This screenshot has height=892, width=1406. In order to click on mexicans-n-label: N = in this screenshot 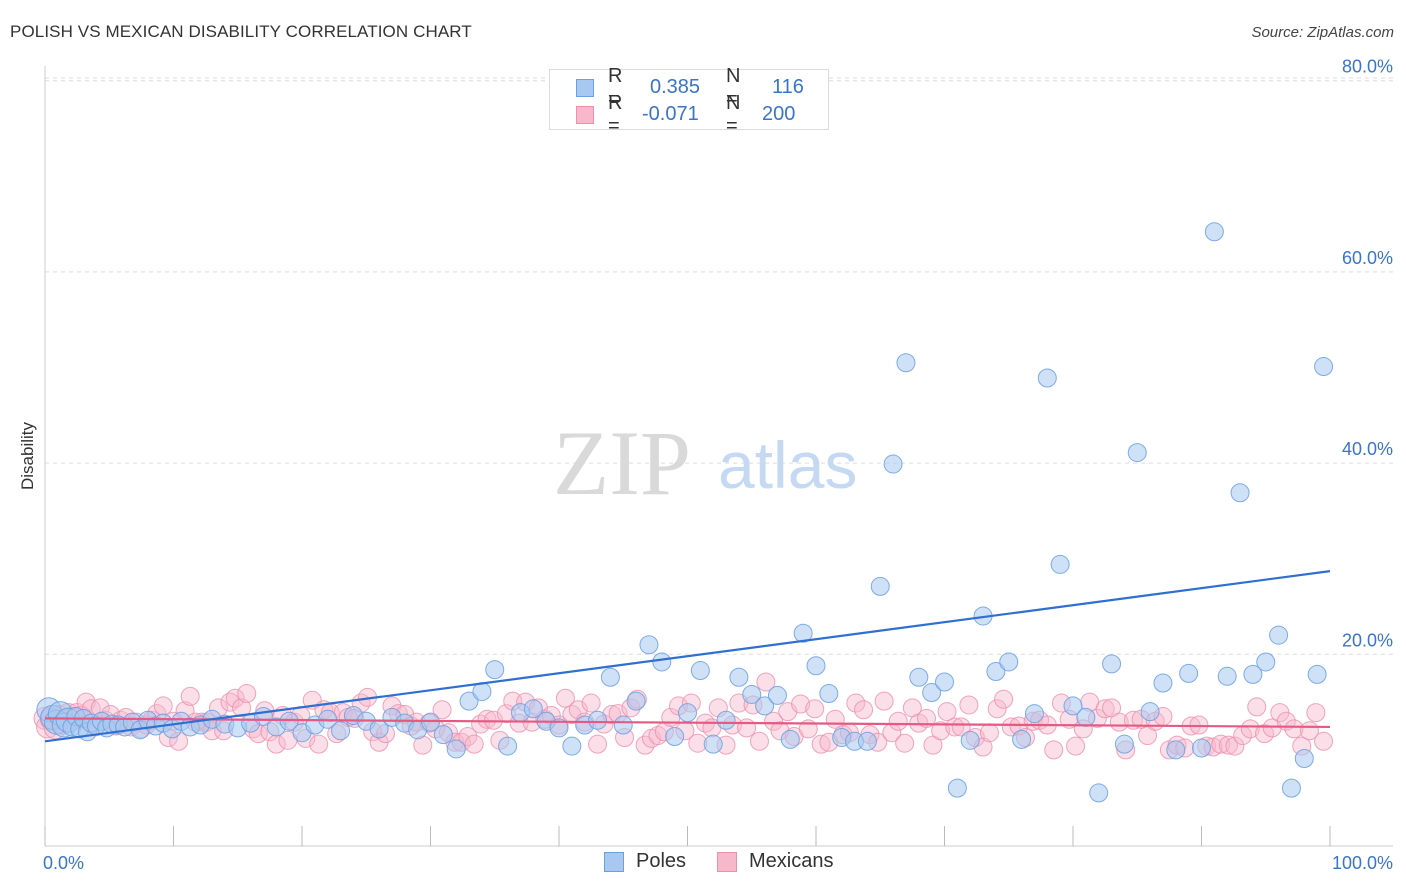, I will do `click(733, 114)`.